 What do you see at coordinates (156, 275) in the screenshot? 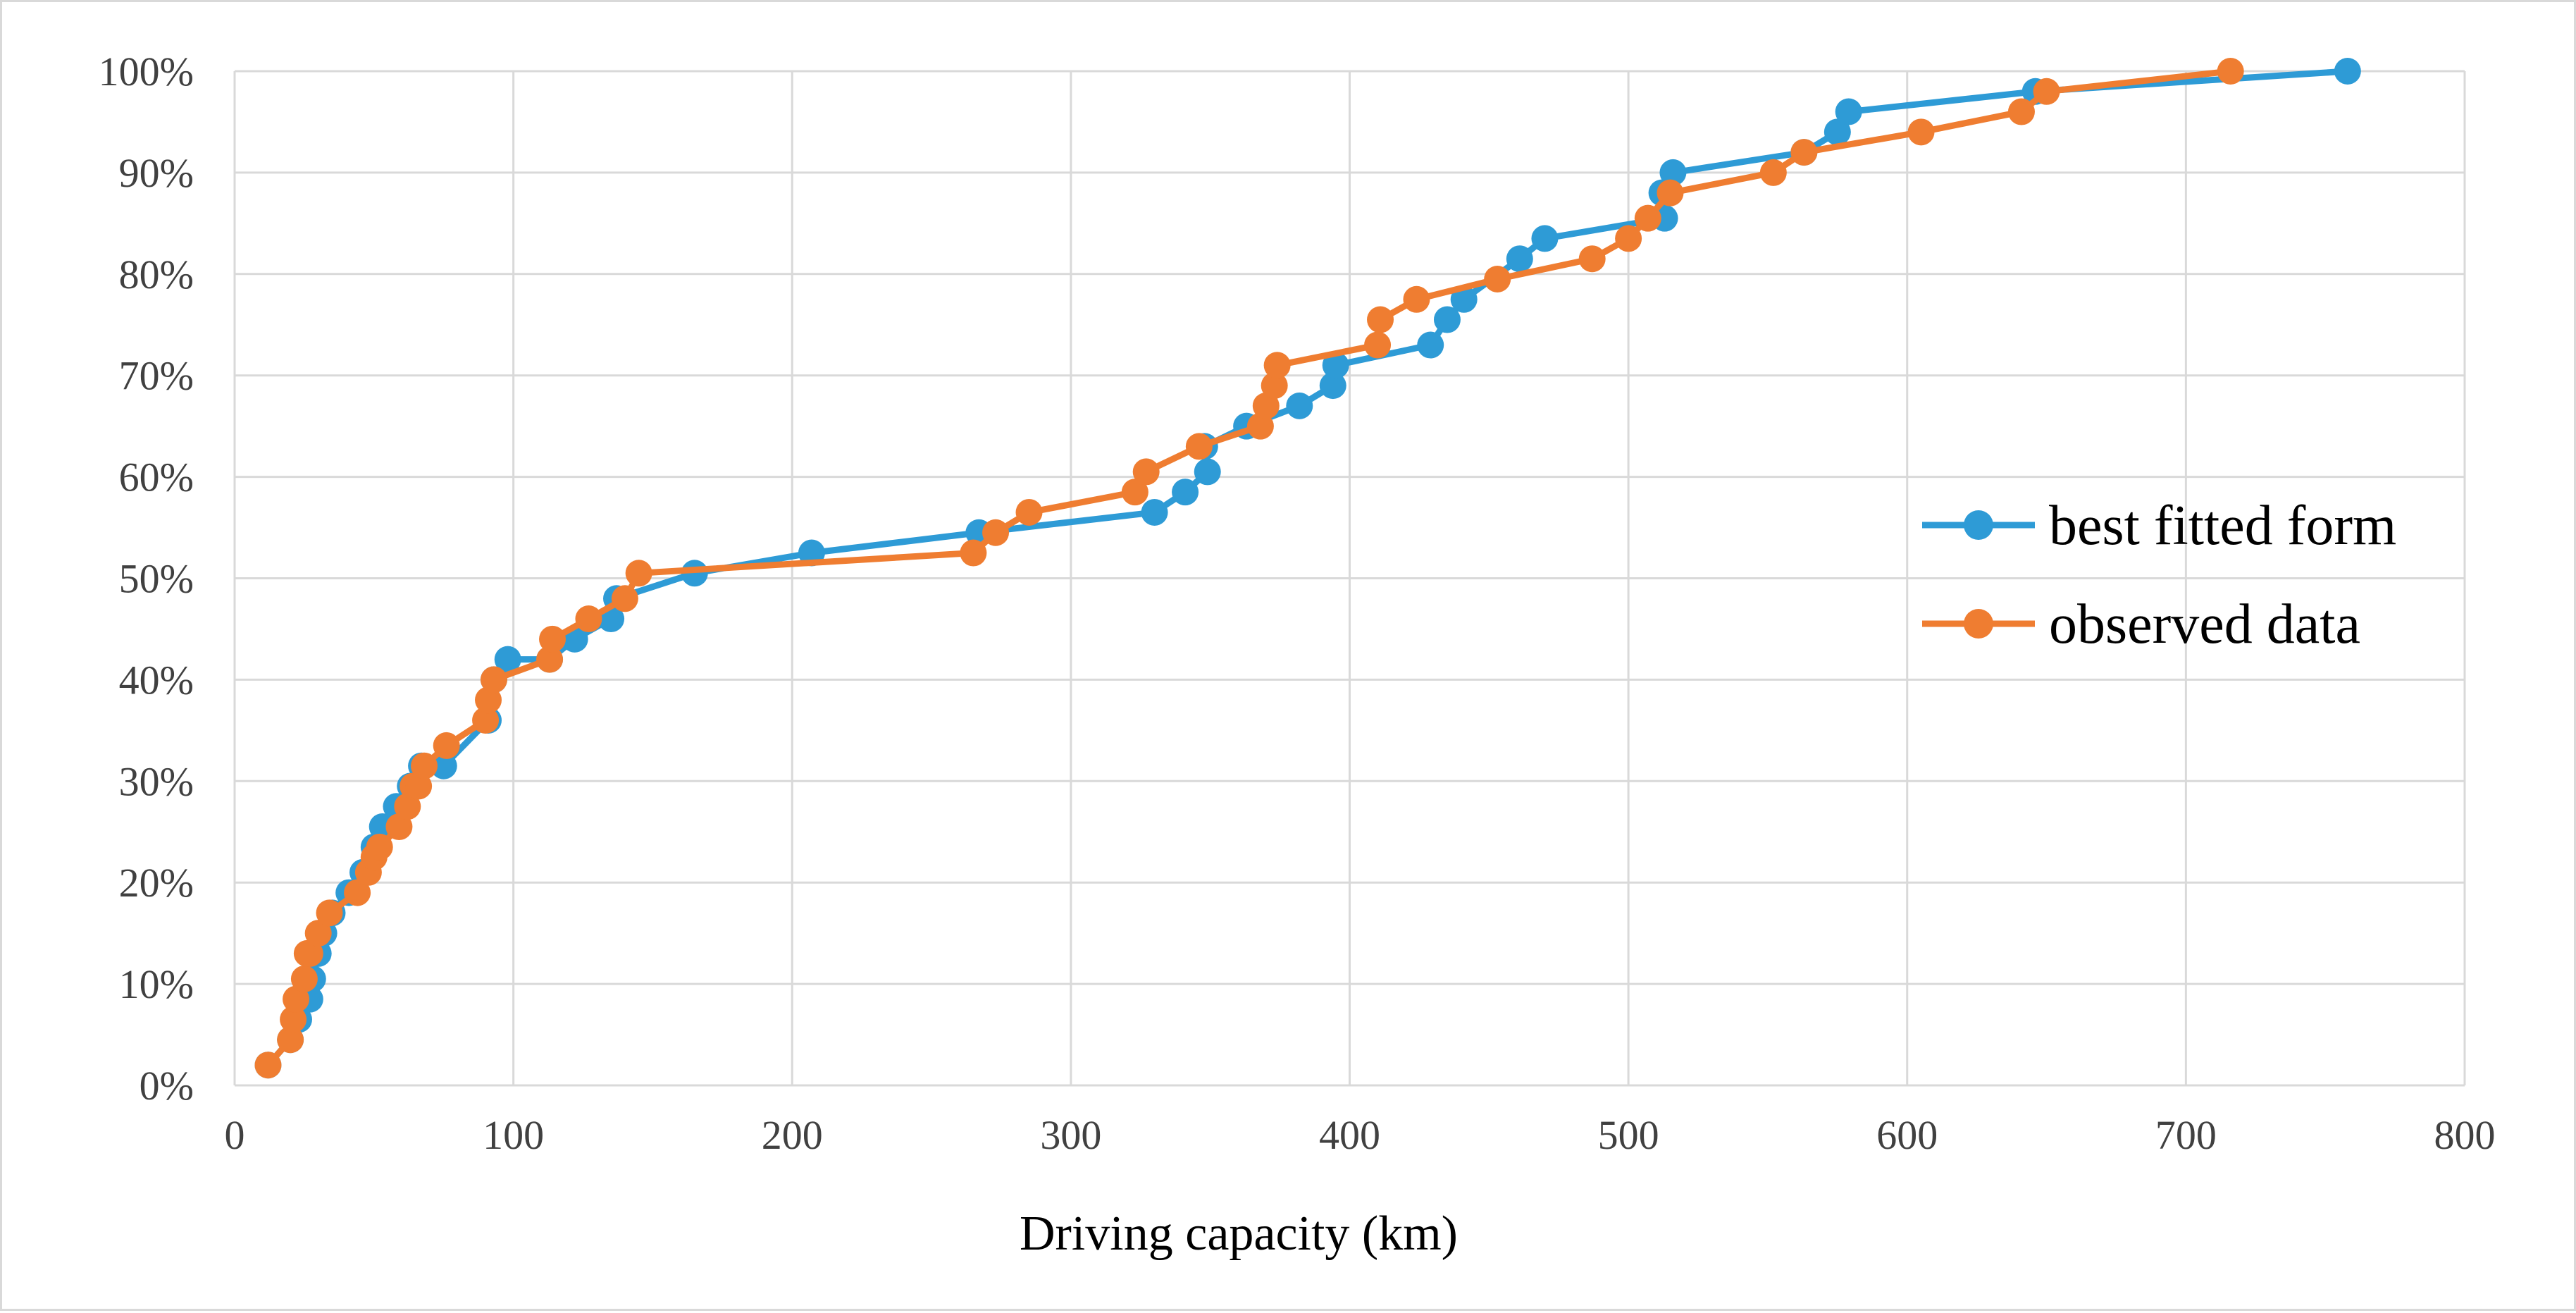
I see `y-tick-label: 80%` at bounding box center [156, 275].